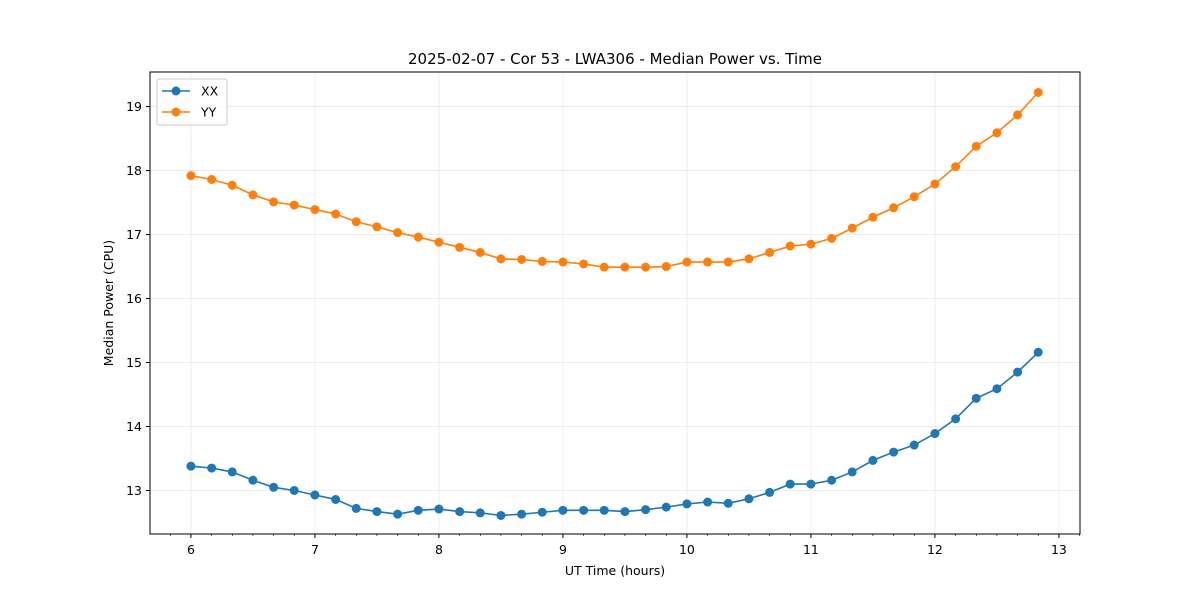 Image resolution: width=1200 pixels, height=600 pixels. I want to click on x-axis-label: UT Time (hours), so click(615, 570).